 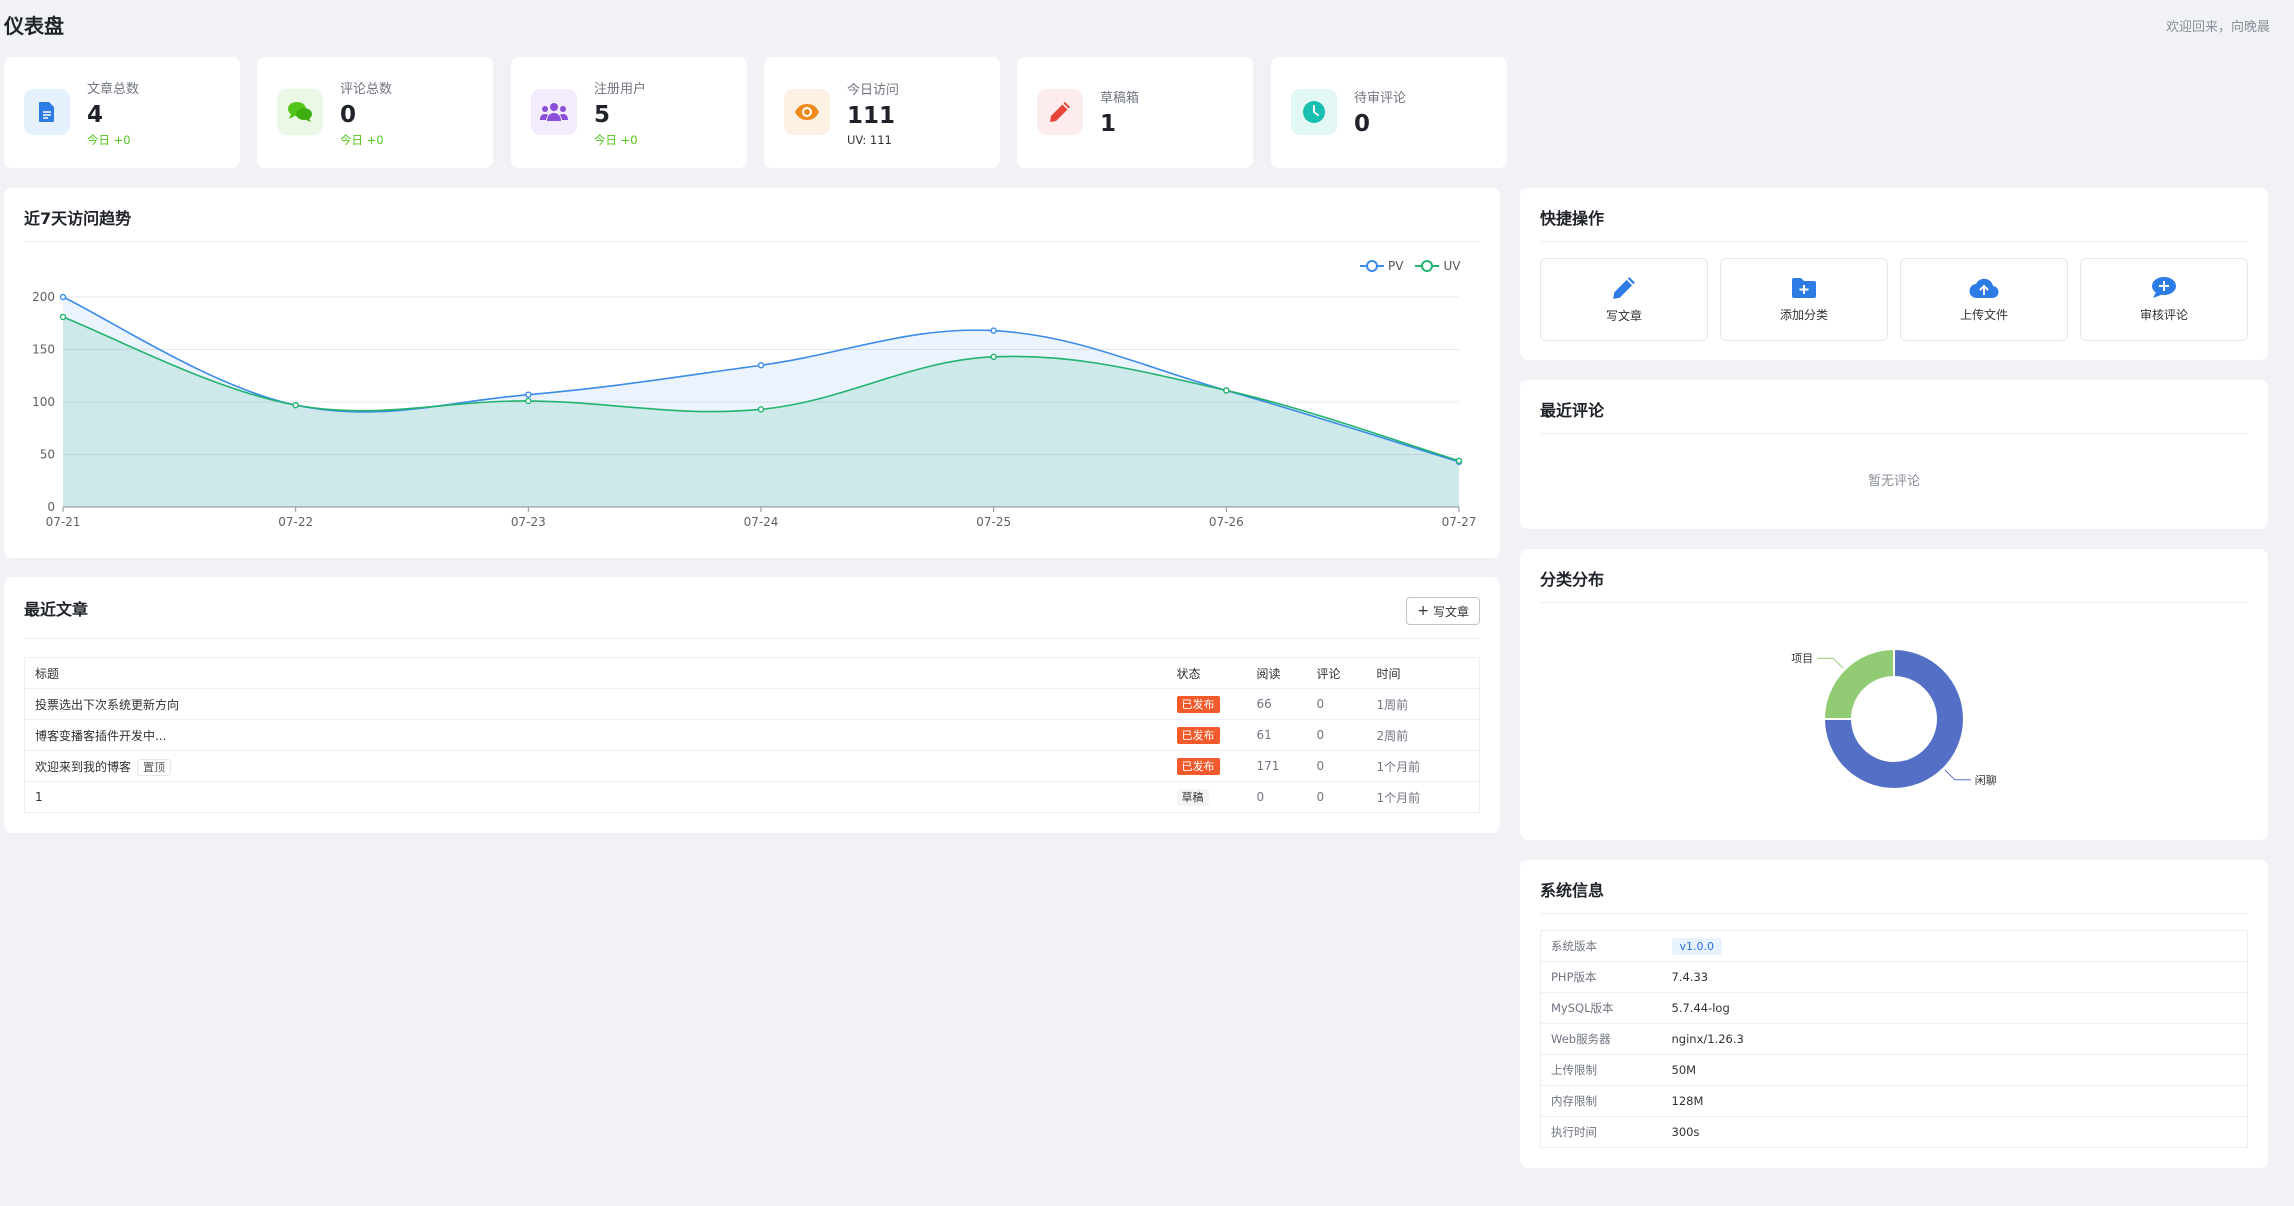 What do you see at coordinates (1894, 215) in the screenshot?
I see `quick-actions-title: 快捷操作` at bounding box center [1894, 215].